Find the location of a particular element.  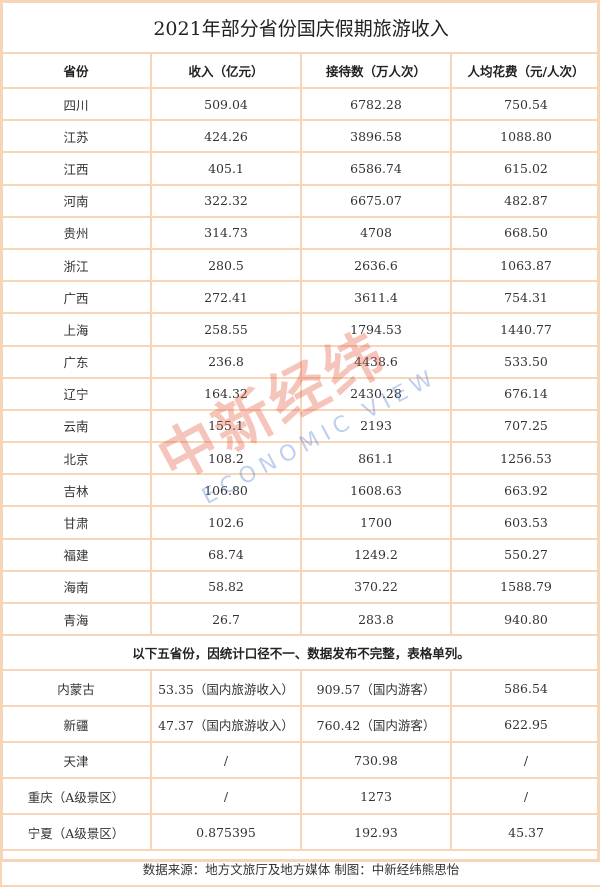

cell-province: 广东 is located at coordinates (76, 361).